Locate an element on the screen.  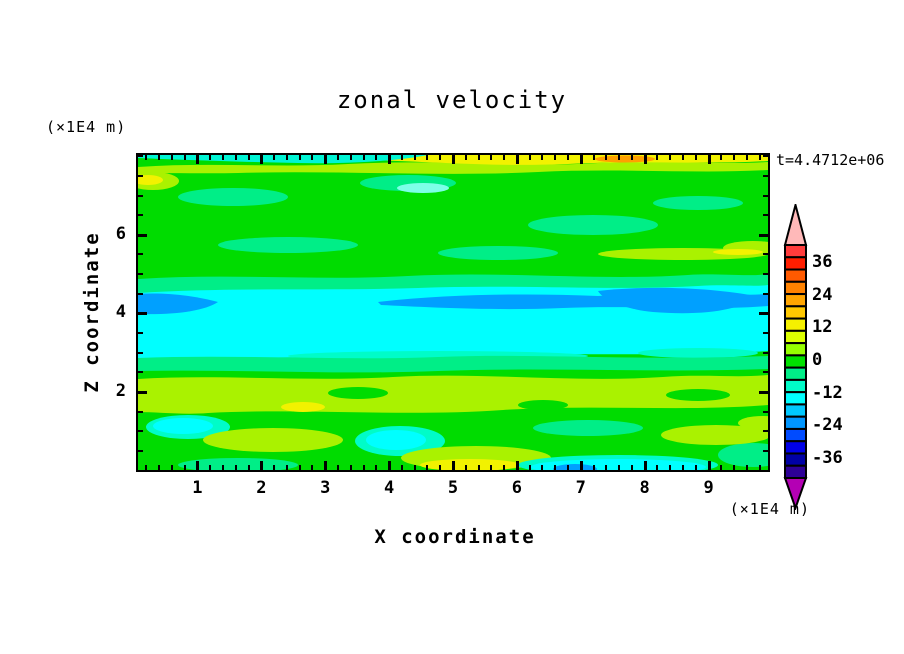
z-tick-label: 4 is located at coordinates (120, 312).